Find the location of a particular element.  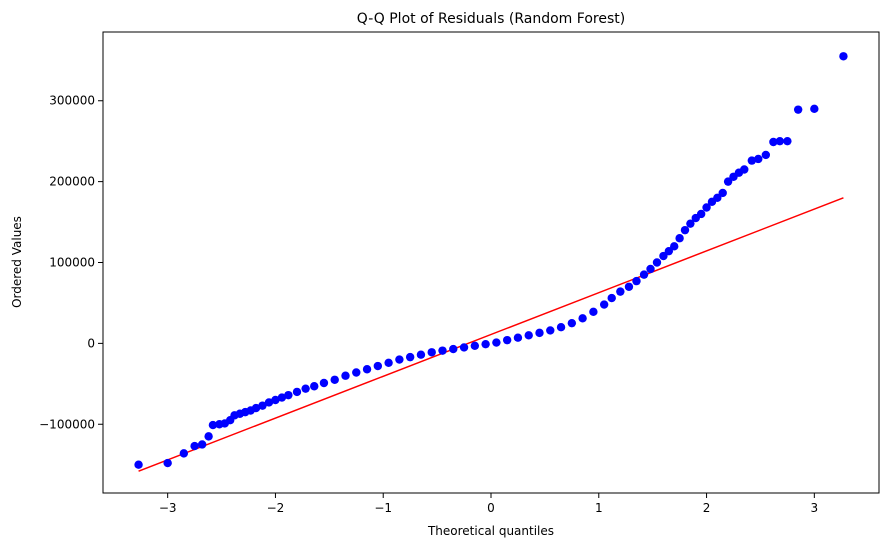

x-tick-label: 3 is located at coordinates (815, 508).